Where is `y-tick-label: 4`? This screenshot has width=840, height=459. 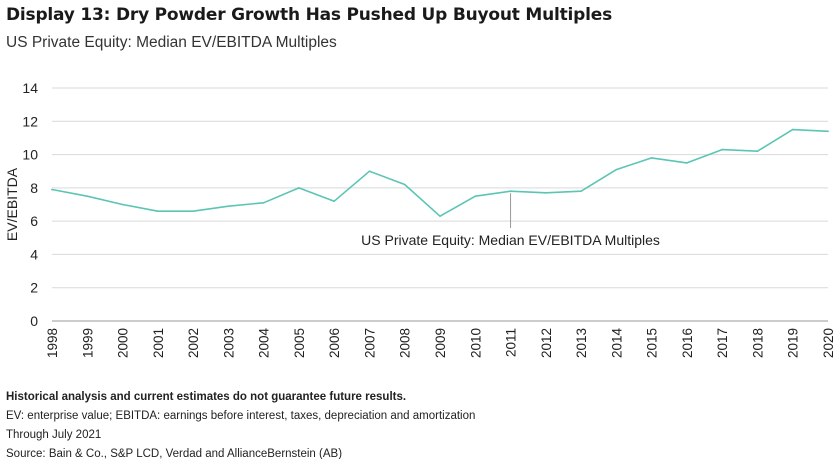 y-tick-label: 4 is located at coordinates (34, 254).